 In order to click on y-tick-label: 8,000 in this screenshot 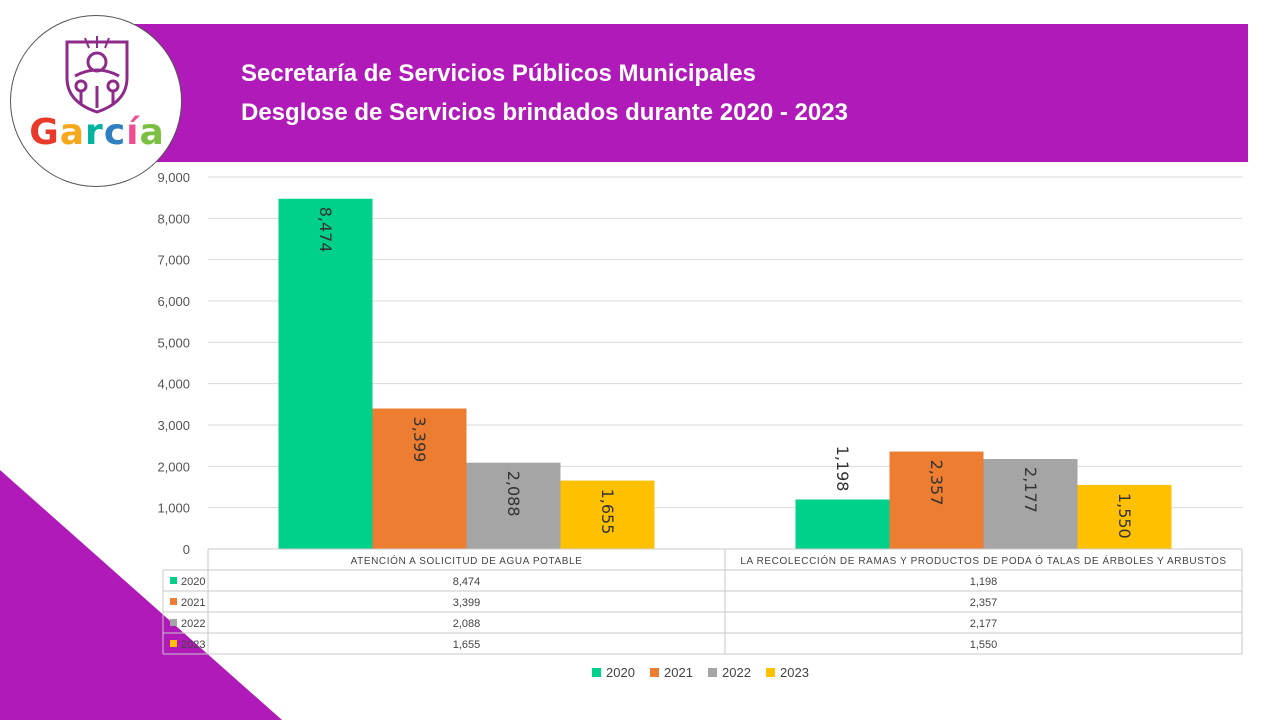, I will do `click(173, 218)`.